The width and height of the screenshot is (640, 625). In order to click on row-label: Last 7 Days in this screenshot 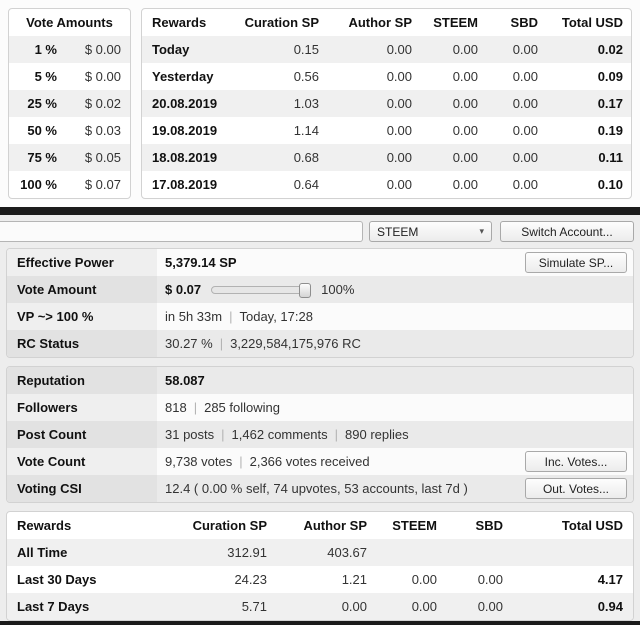, I will do `click(53, 606)`.